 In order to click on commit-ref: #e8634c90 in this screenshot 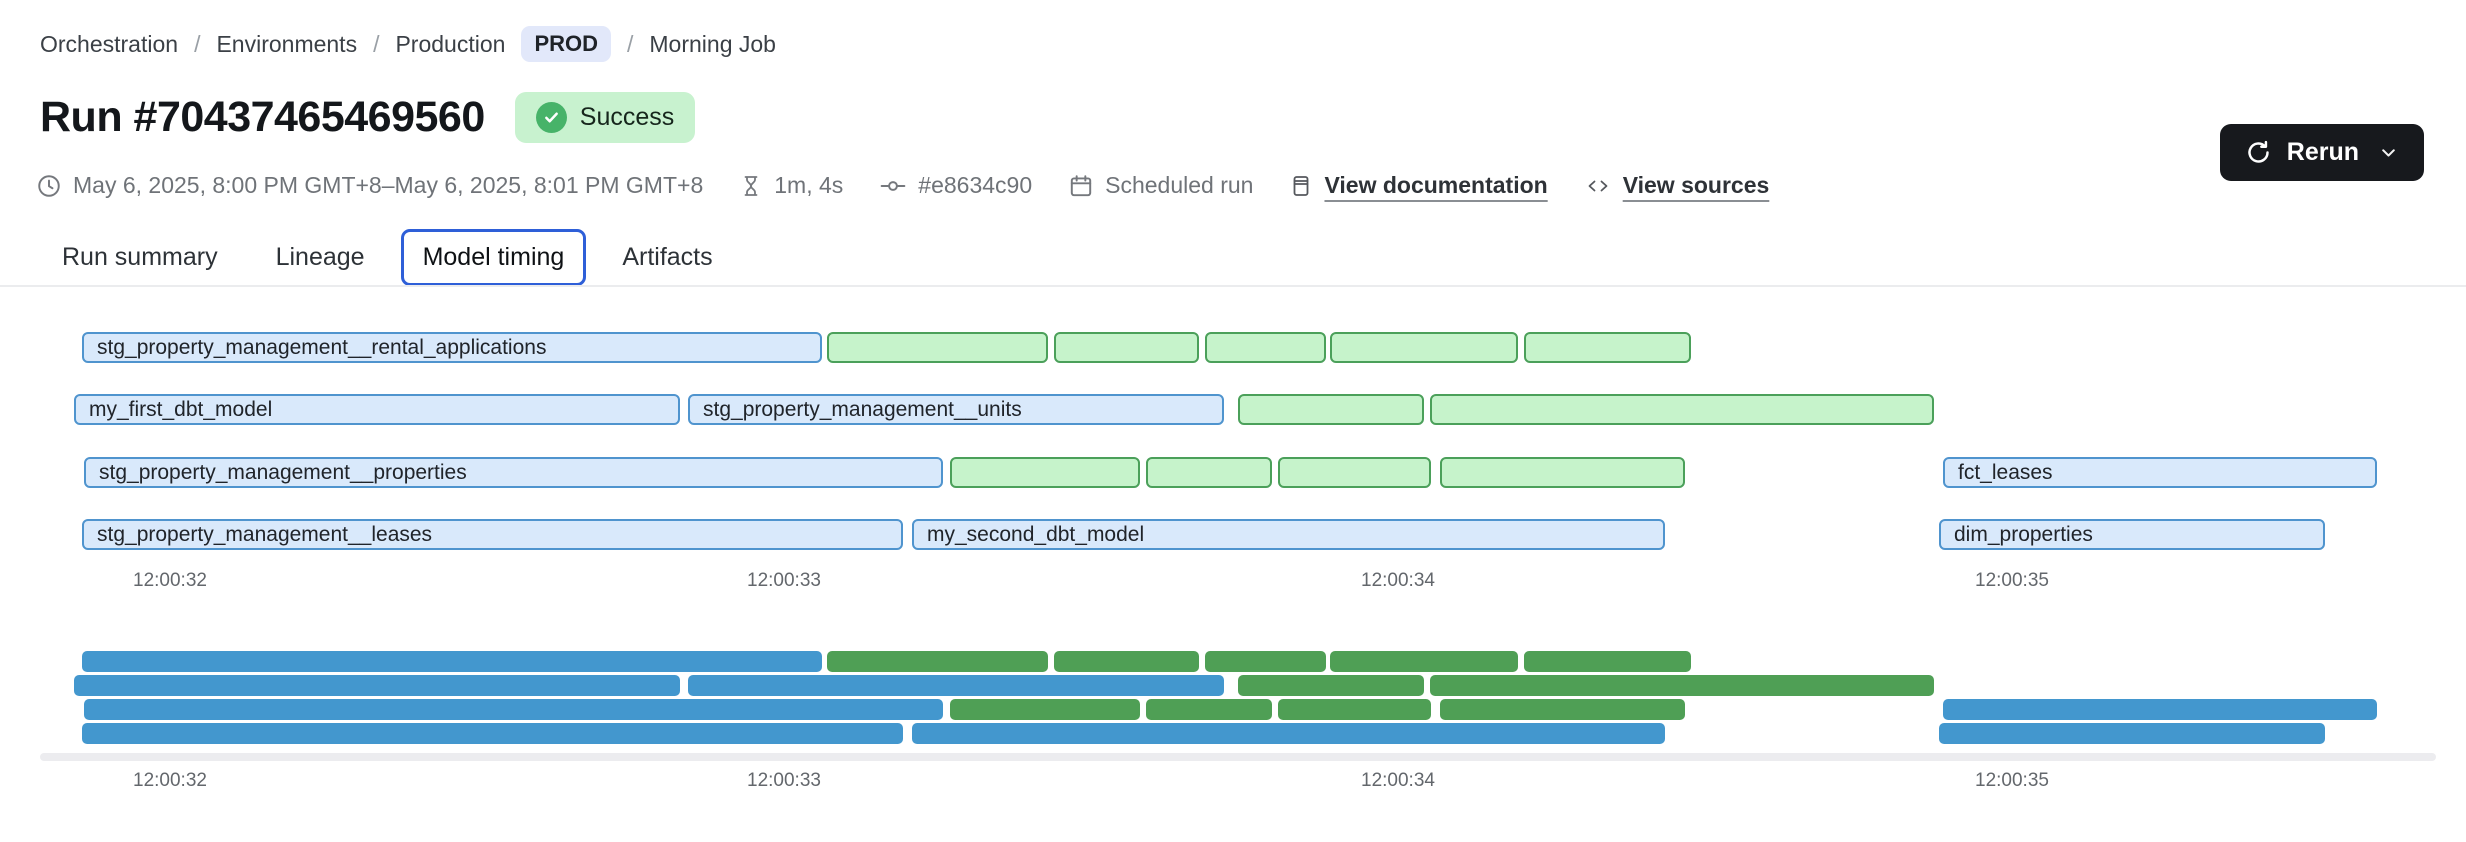, I will do `click(955, 185)`.